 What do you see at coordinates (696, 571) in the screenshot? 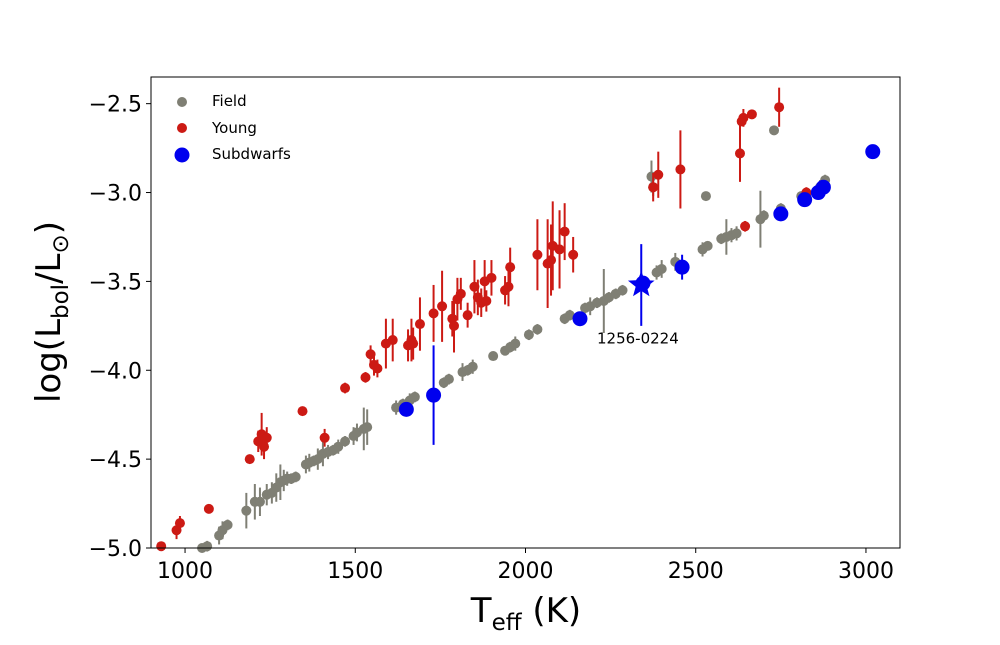
I see `x-tick-label: 2500` at bounding box center [696, 571].